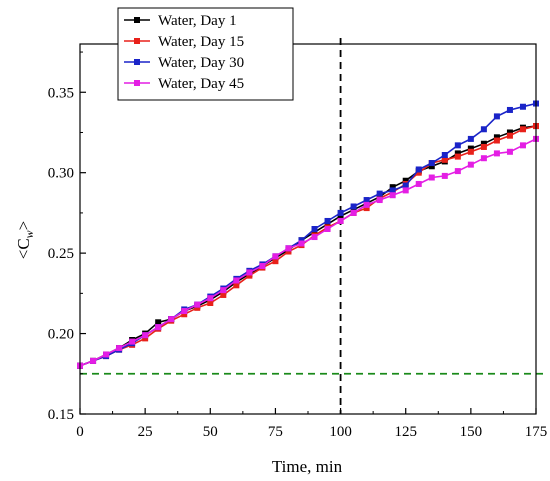 This screenshot has height=481, width=550. What do you see at coordinates (536, 432) in the screenshot?
I see `x-tick-label: 175` at bounding box center [536, 432].